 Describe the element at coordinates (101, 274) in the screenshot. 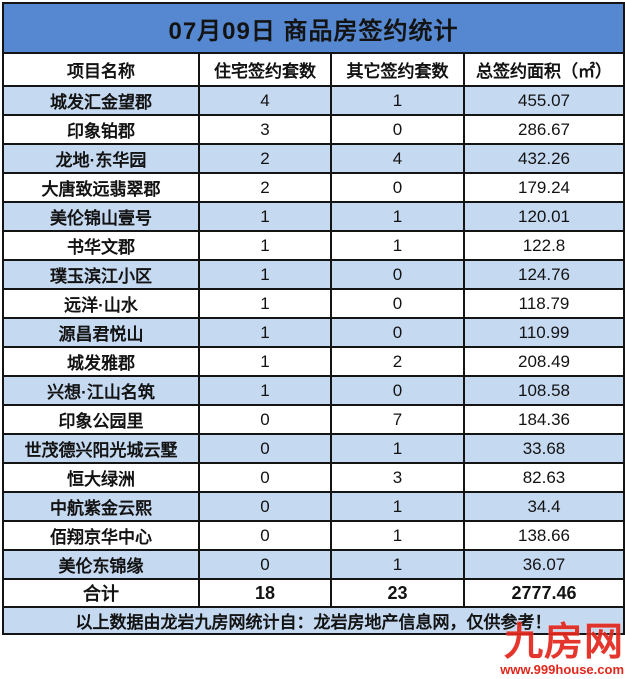

I see `project-name-cell: 璞玉滨江小区` at that location.